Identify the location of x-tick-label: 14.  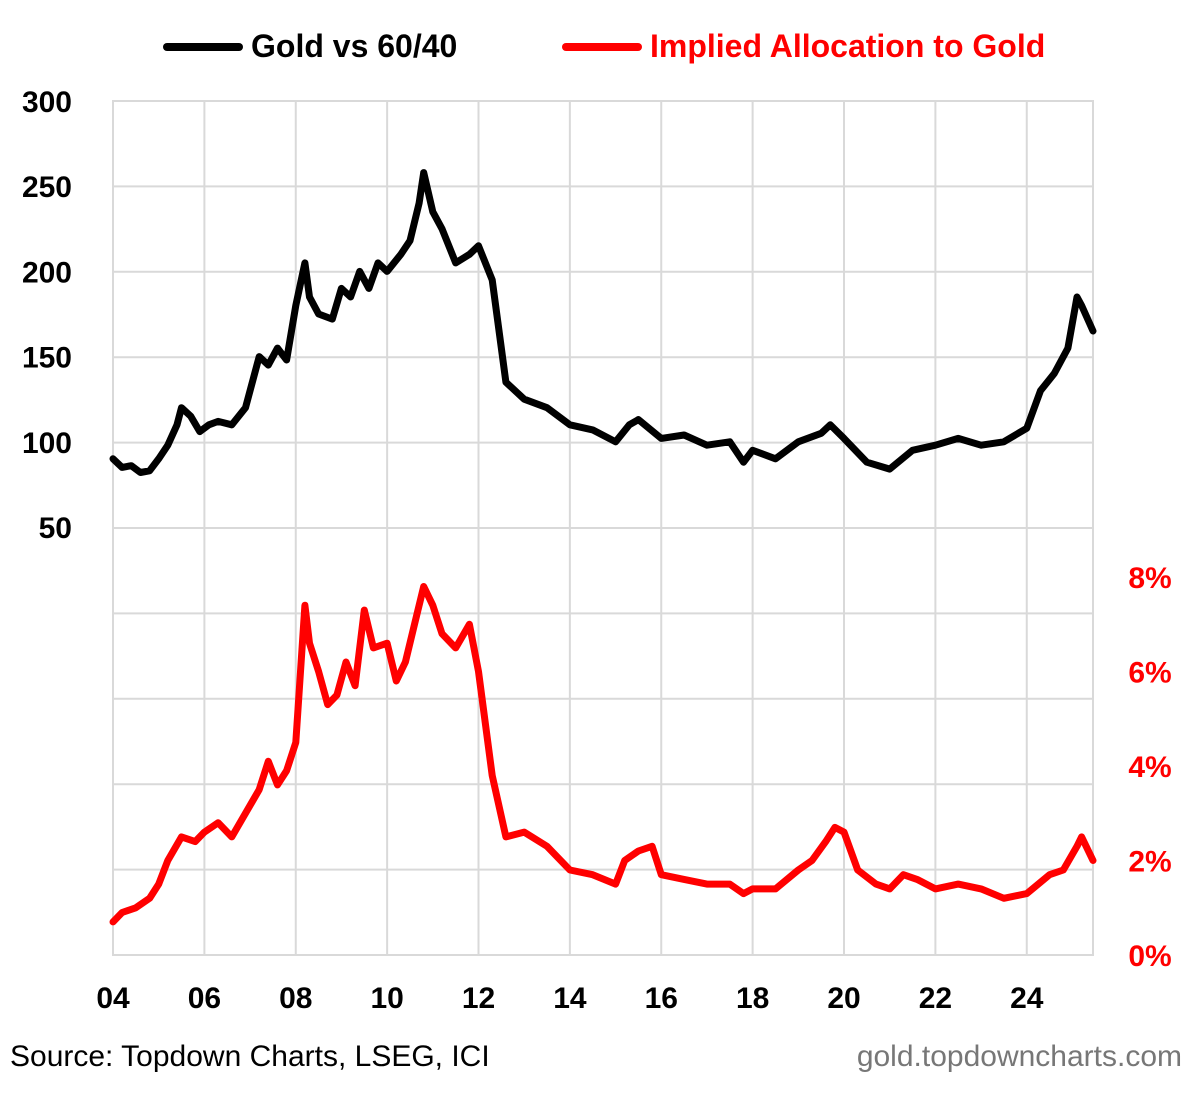
(570, 998).